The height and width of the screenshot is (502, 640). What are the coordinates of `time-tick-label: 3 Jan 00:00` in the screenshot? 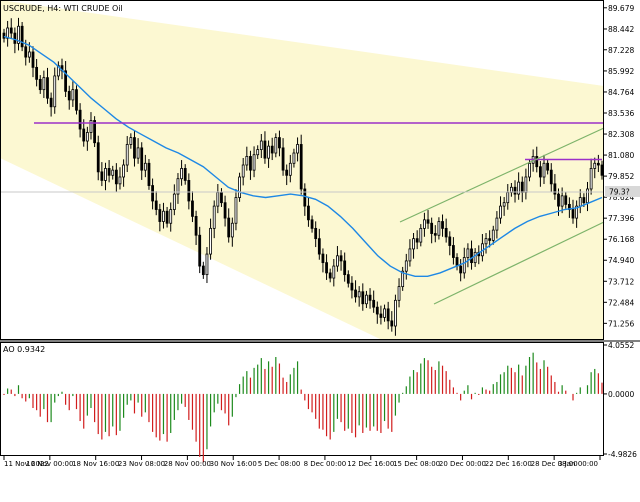 It's located at (578, 464).